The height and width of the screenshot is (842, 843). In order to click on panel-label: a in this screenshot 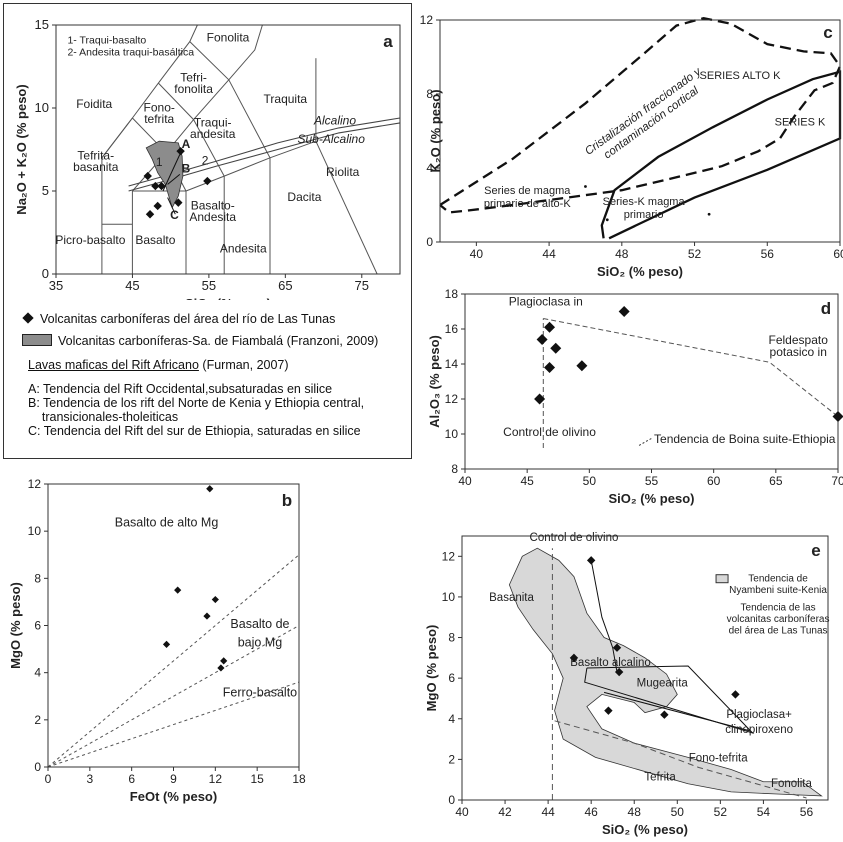, I will do `click(388, 41)`.